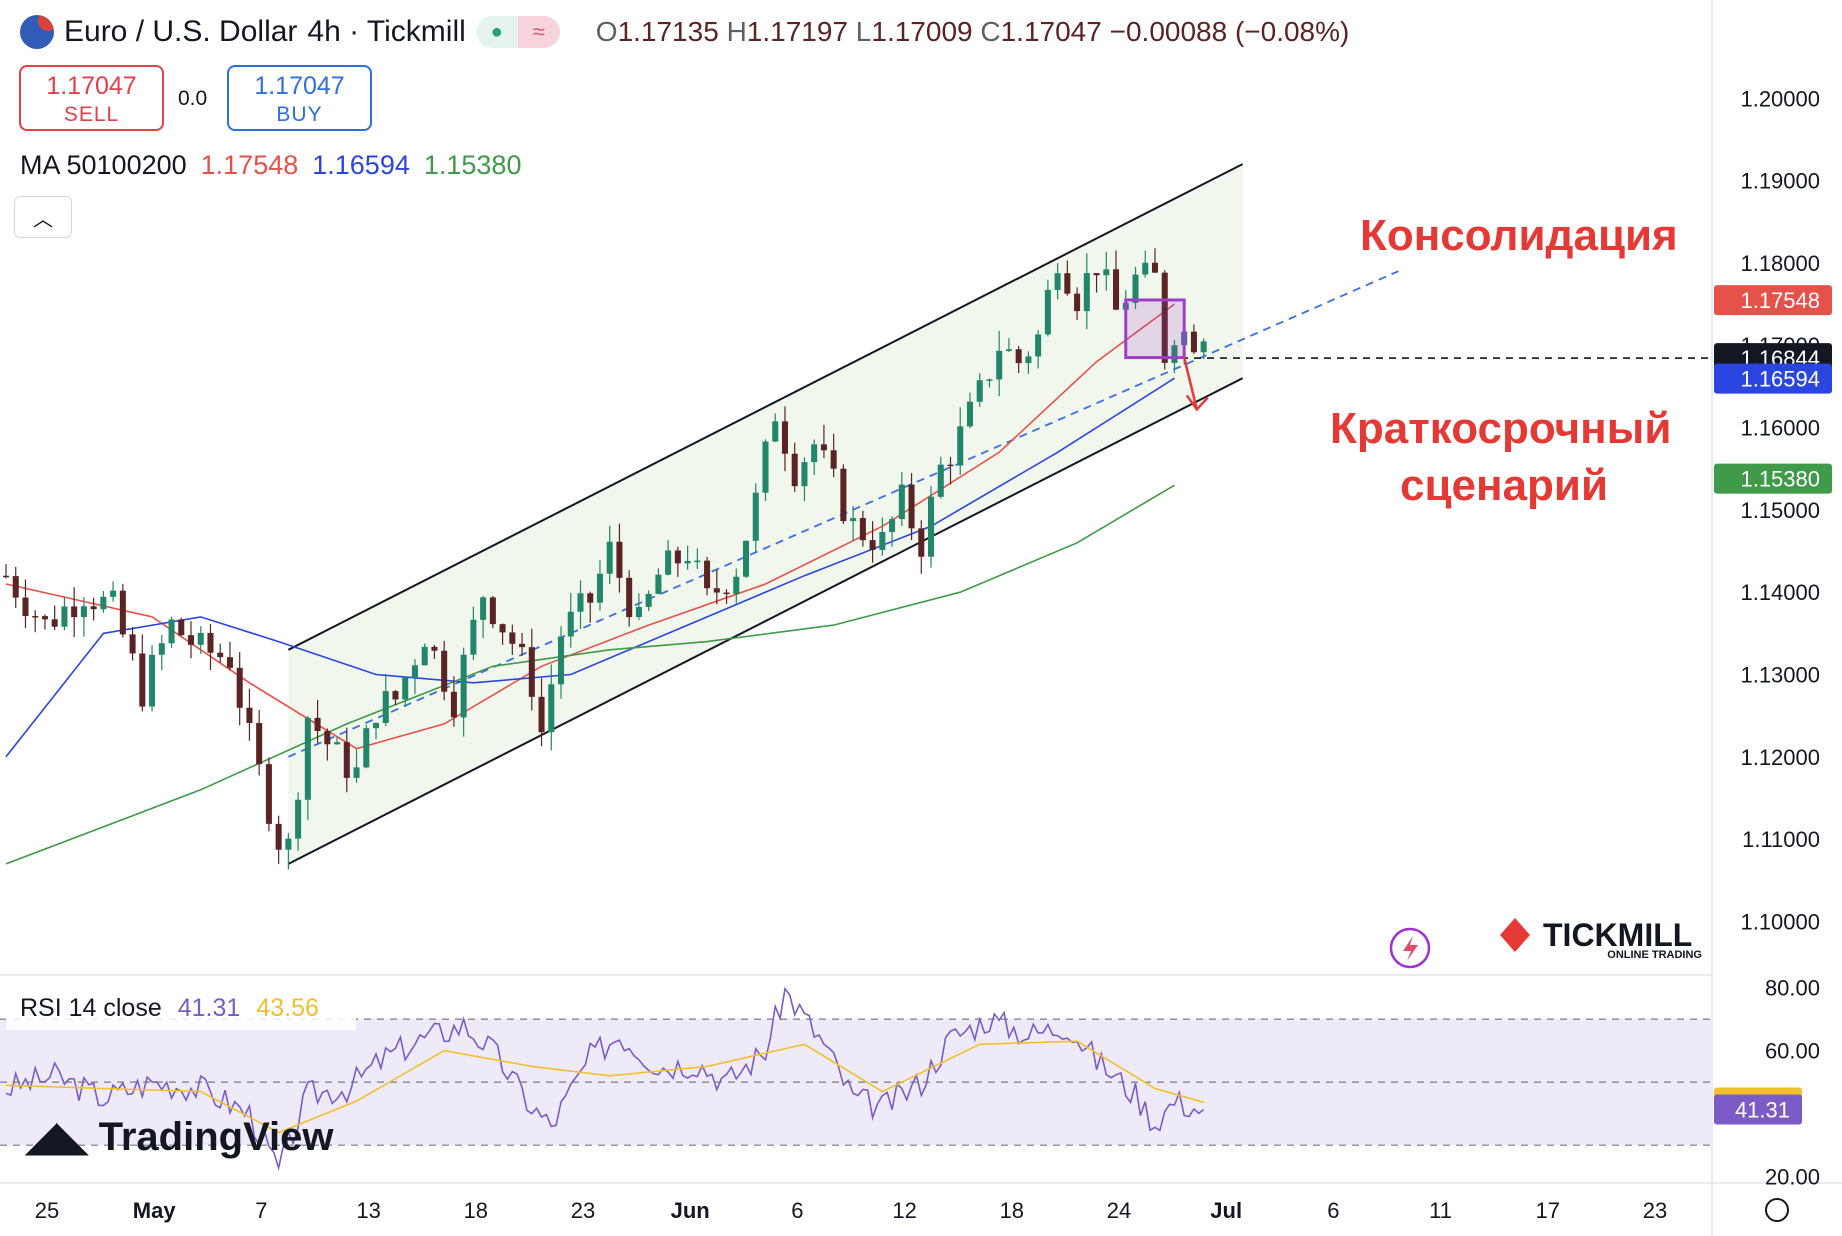 This screenshot has height=1236, width=1842. Describe the element at coordinates (169, 1008) in the screenshot. I see `rsi-legend: RSI 14 close 41.31 43.56` at that location.